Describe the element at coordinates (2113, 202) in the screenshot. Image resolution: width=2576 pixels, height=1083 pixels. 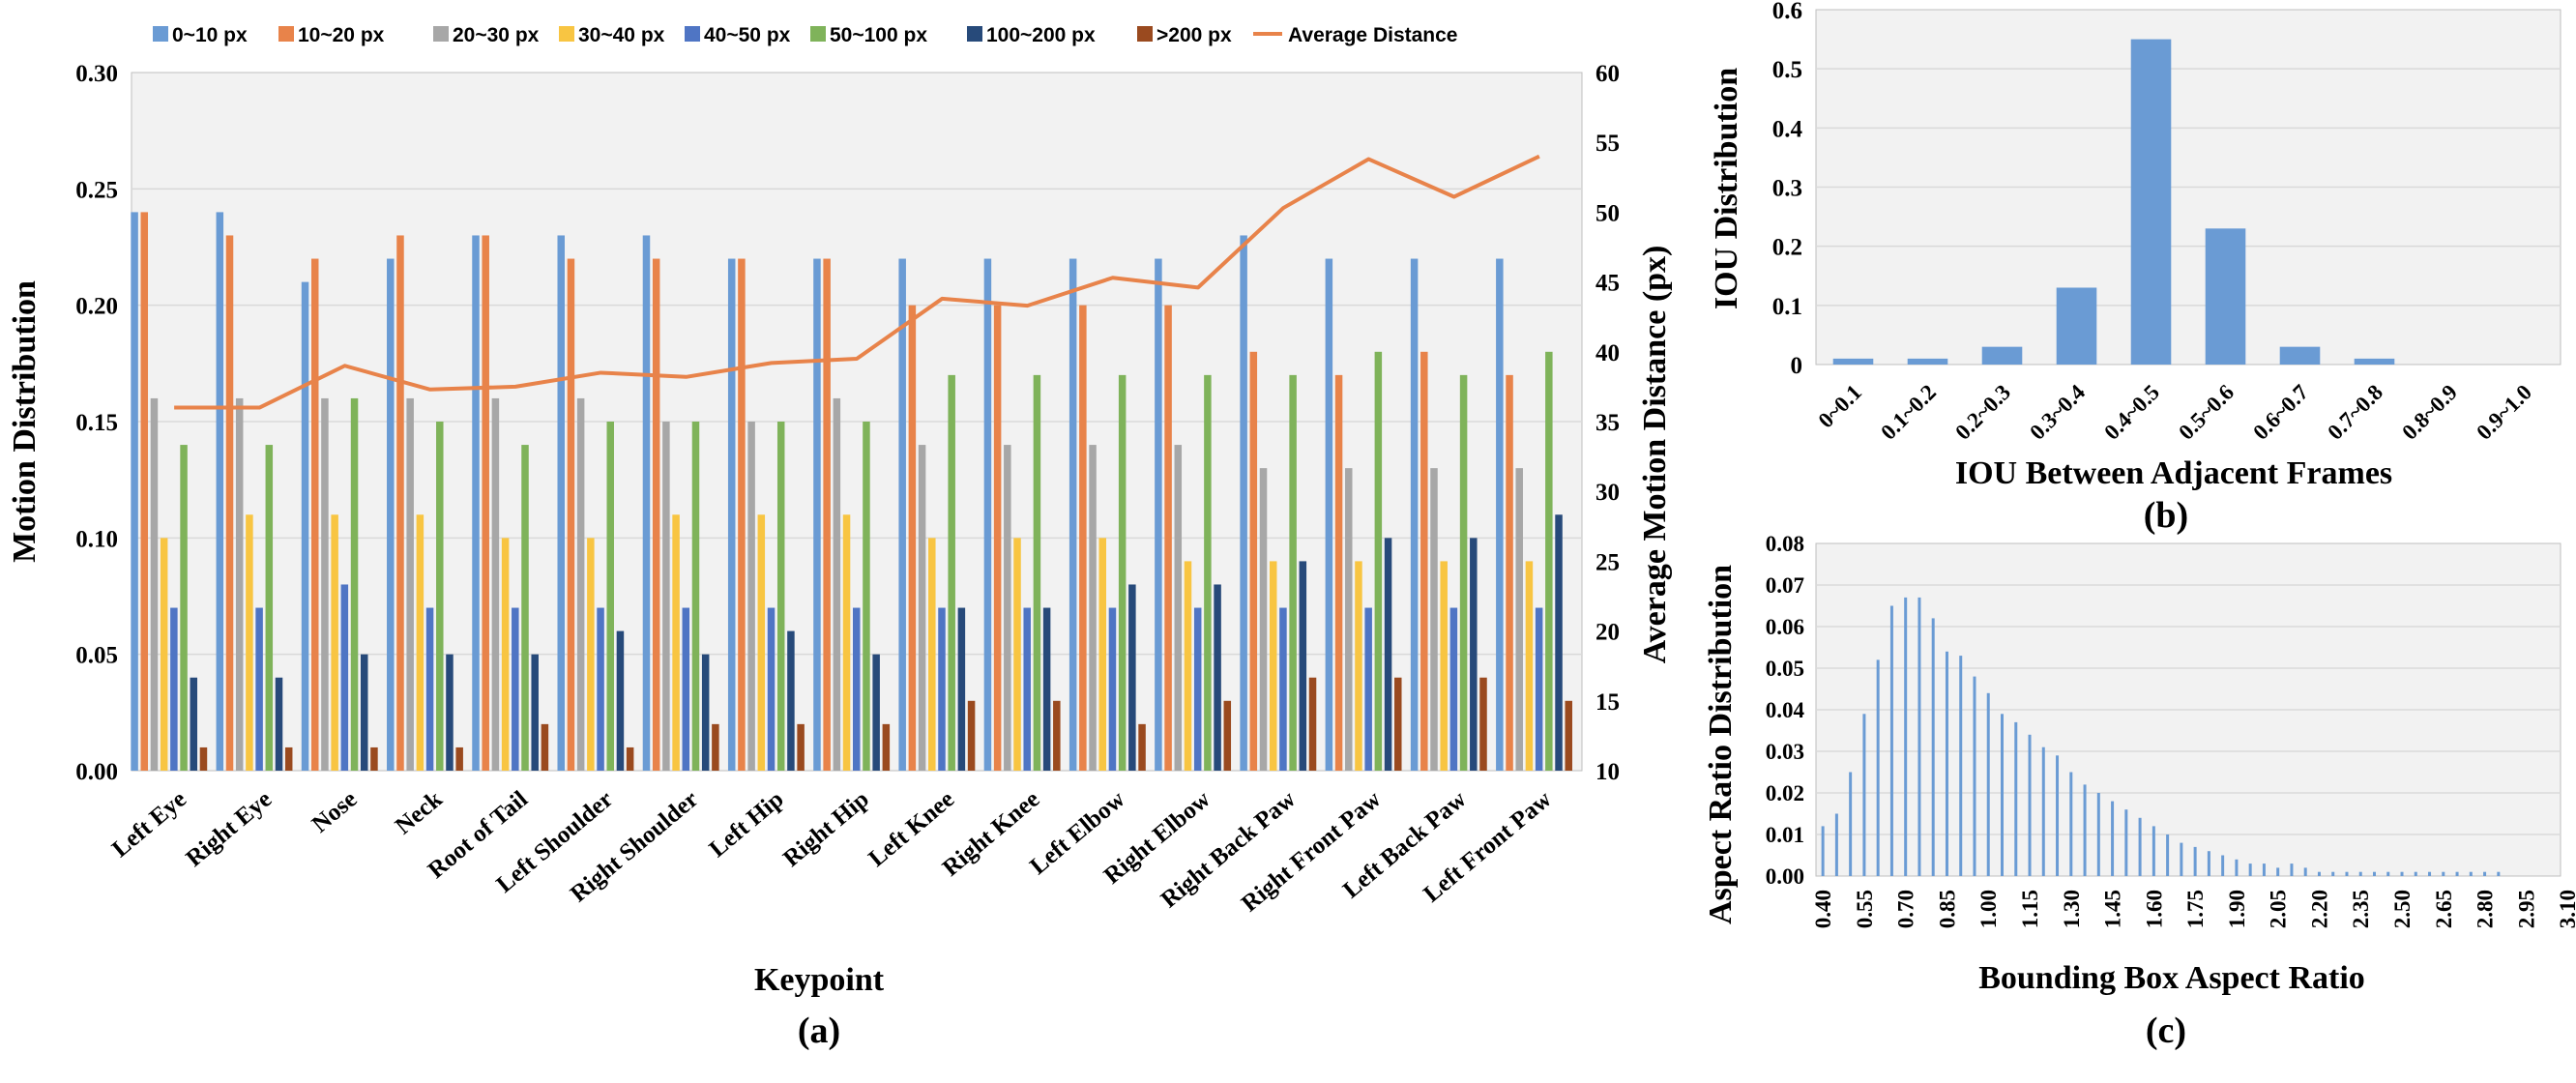
I see `panel-b-bars` at that location.